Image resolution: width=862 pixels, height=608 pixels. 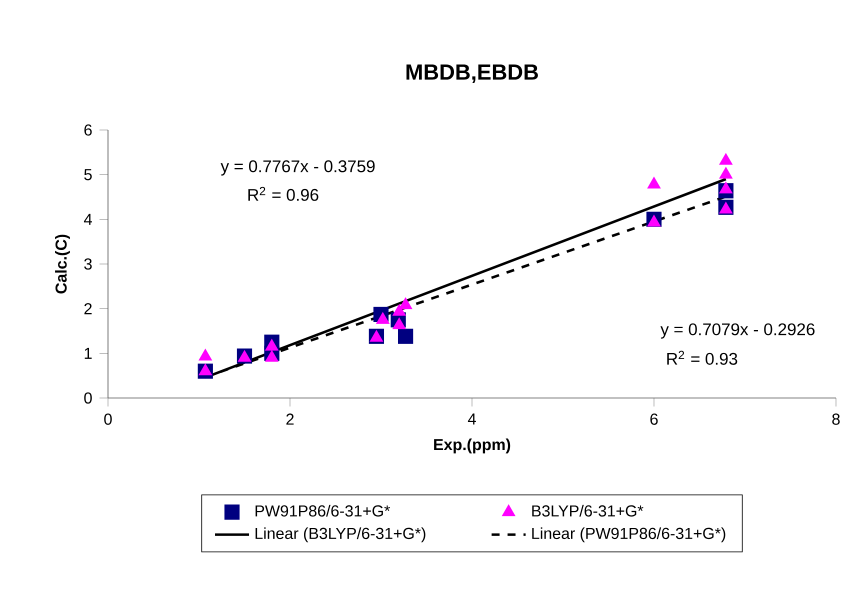 I want to click on y-axis-title: Calc.(C), so click(x=62, y=264).